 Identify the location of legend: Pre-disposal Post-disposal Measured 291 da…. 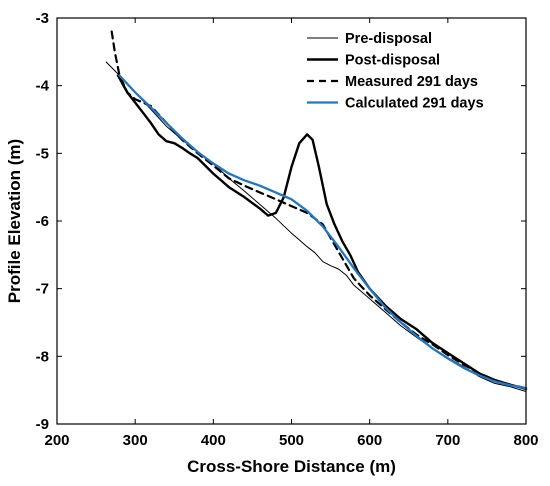
(395, 71).